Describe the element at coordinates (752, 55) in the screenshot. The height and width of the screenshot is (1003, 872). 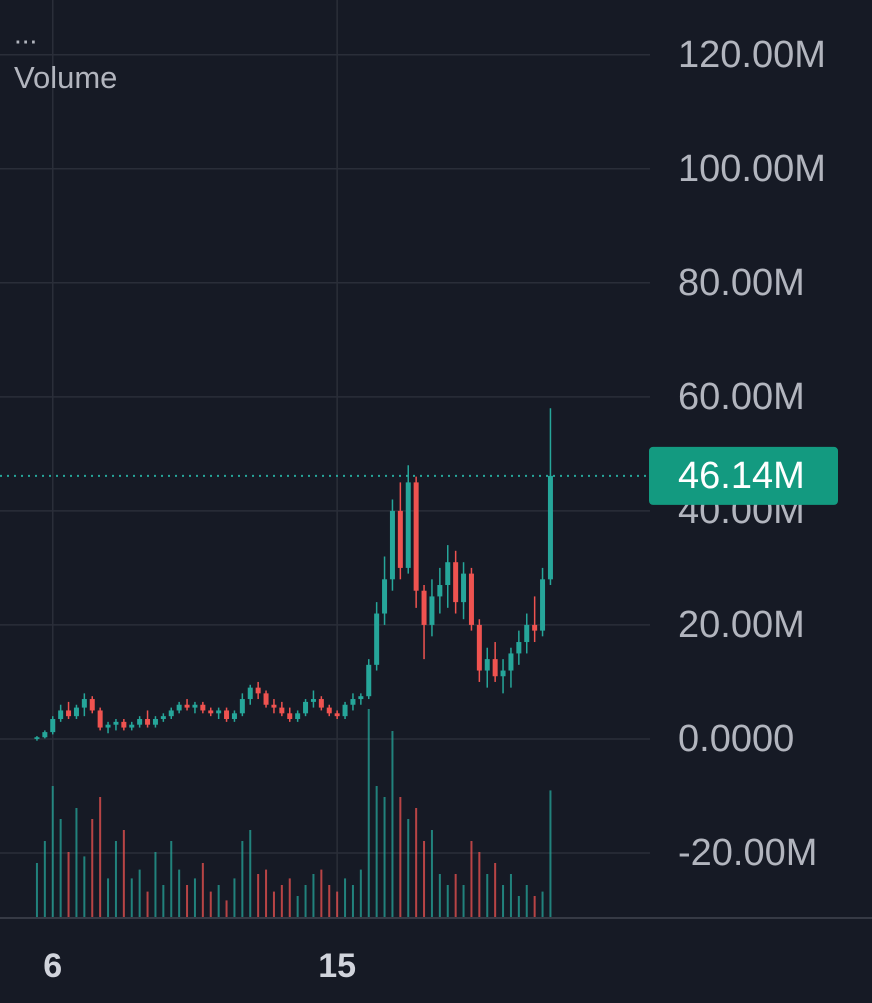
I see `y-tick-label: 120.00M` at that location.